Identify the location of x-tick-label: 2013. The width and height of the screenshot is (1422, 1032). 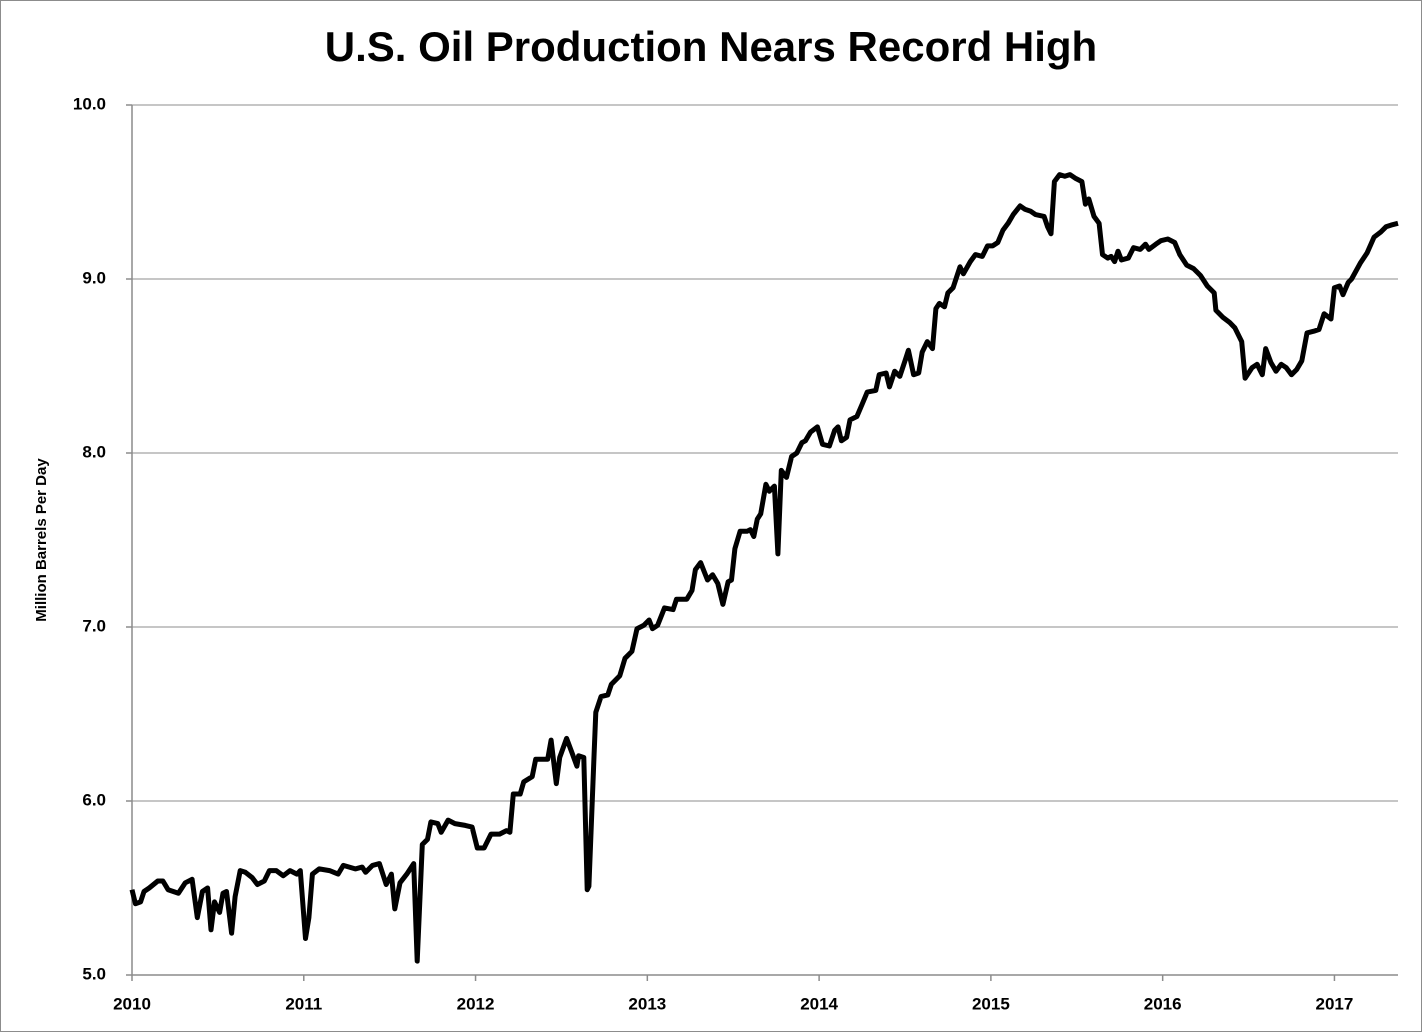
(647, 1003).